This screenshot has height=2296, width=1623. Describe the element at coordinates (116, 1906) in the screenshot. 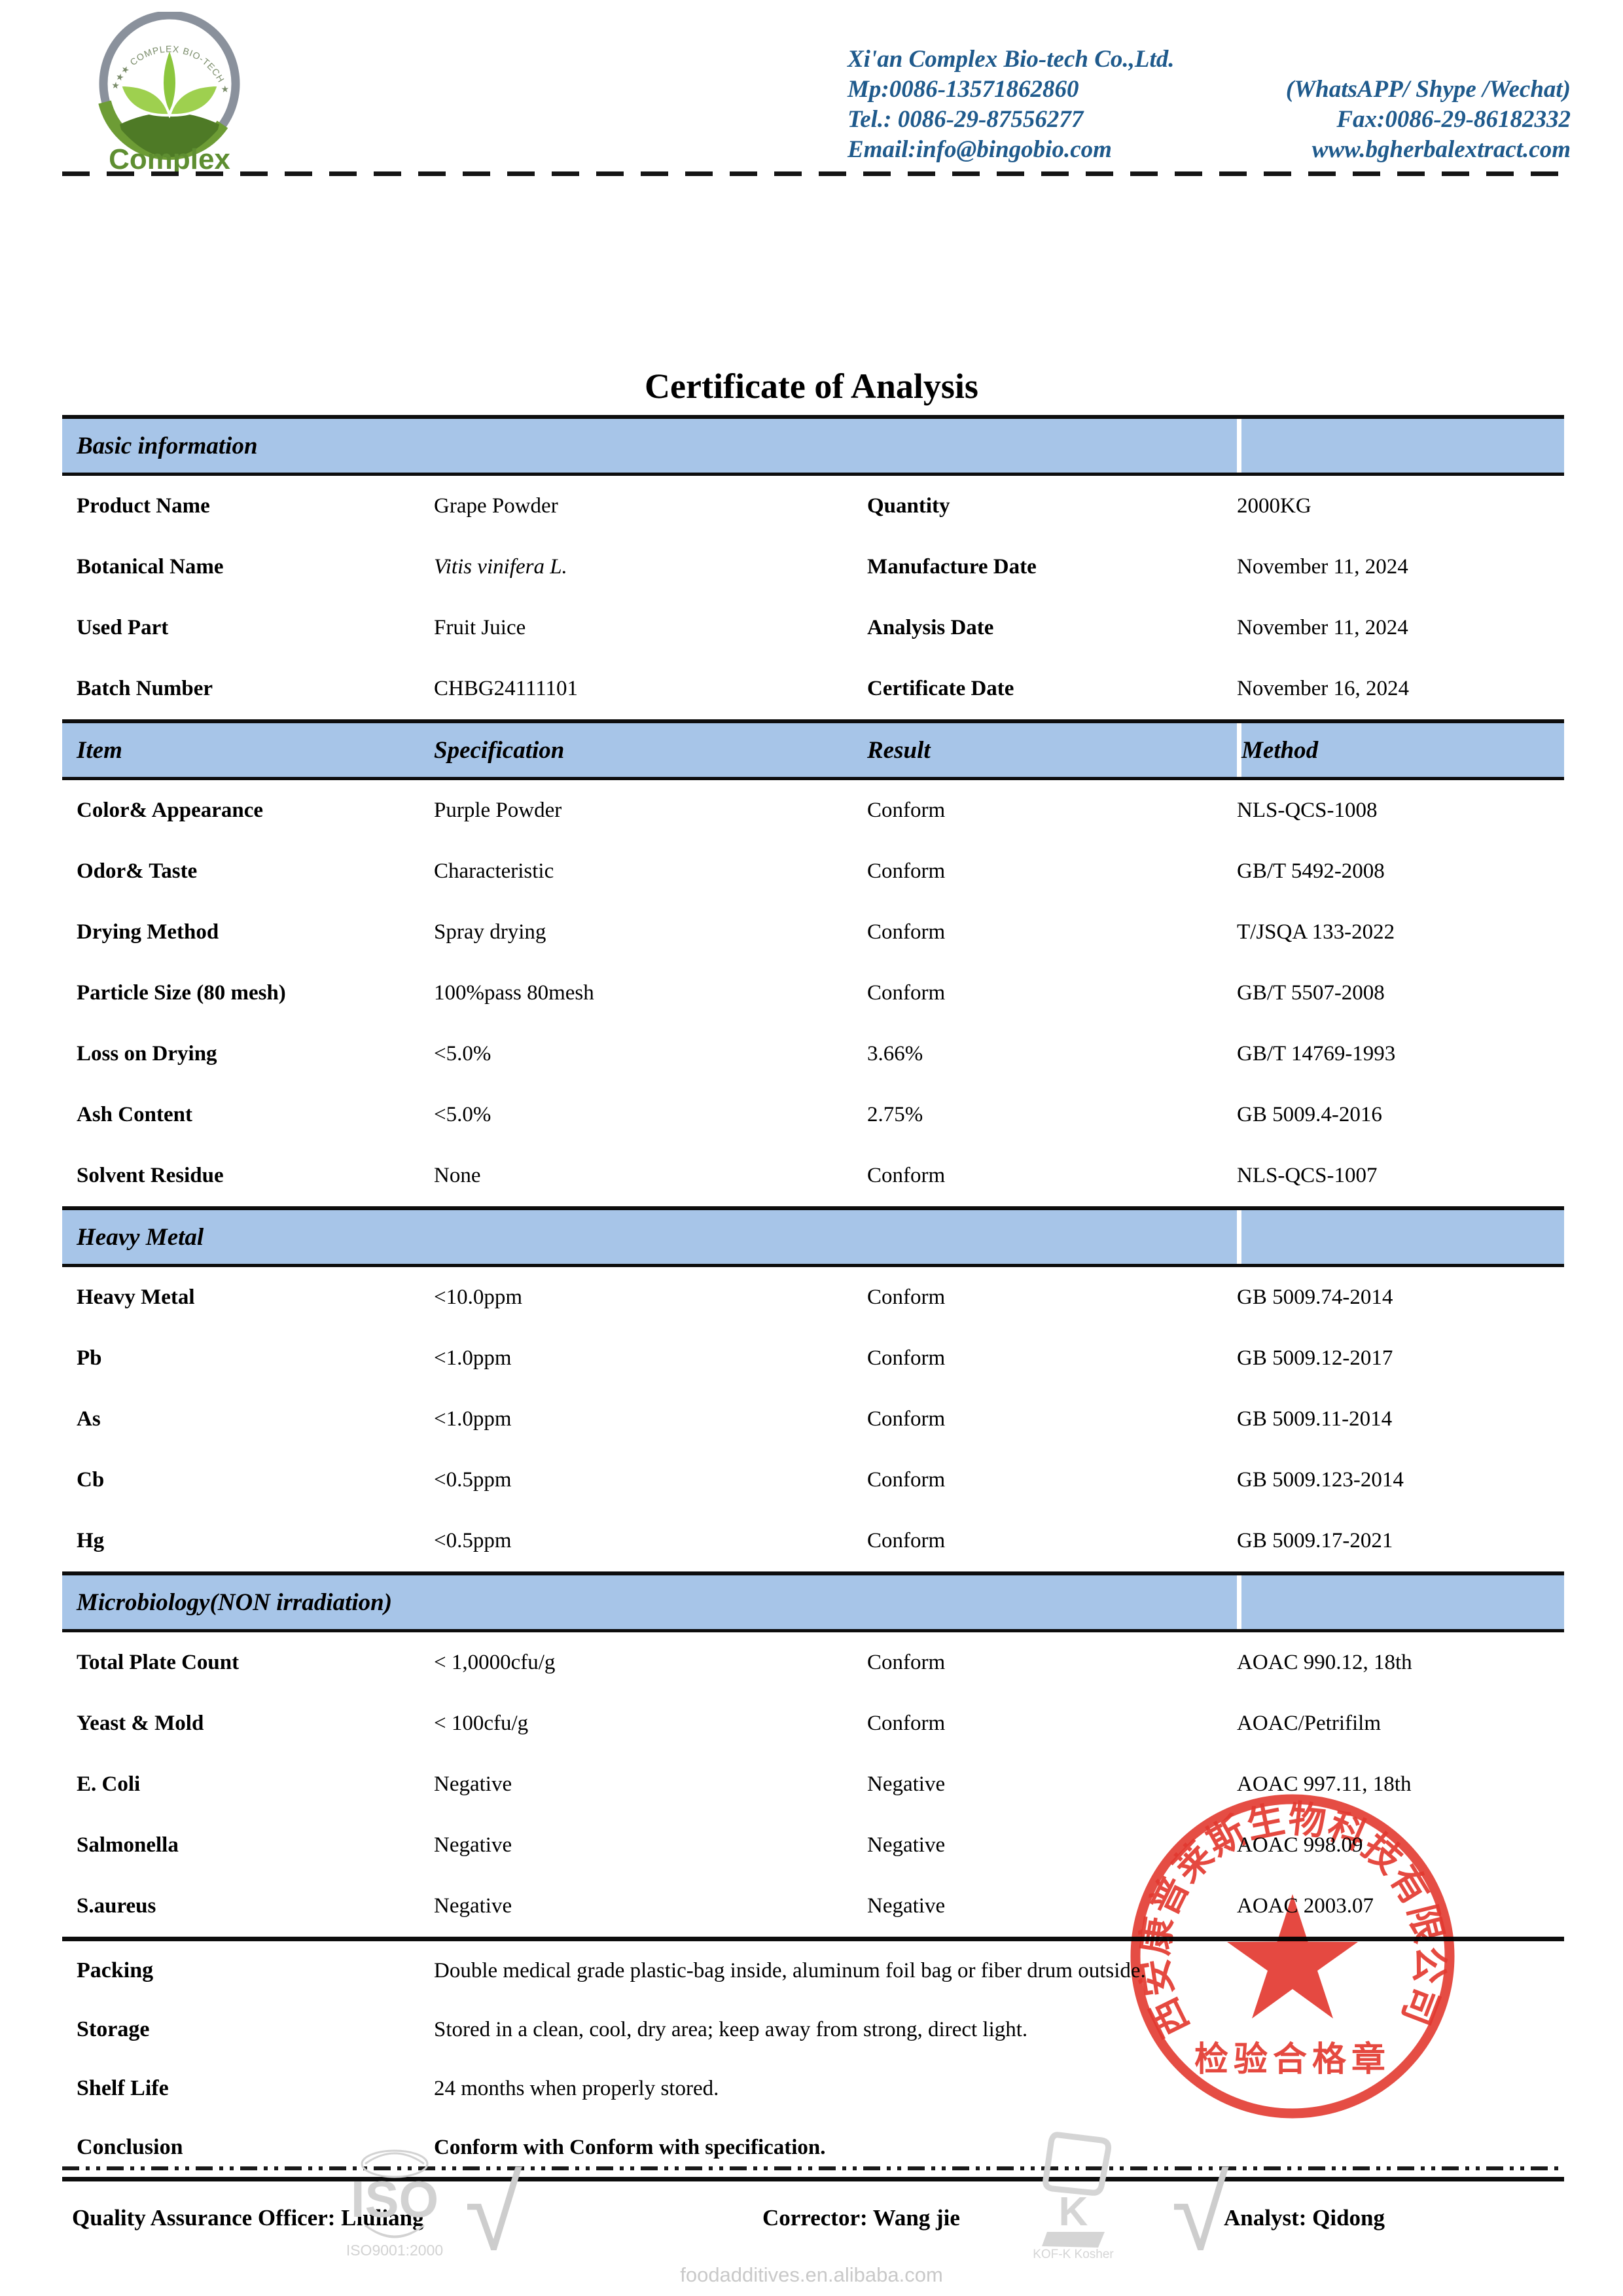

I see `item-cell: S.aureus` at that location.